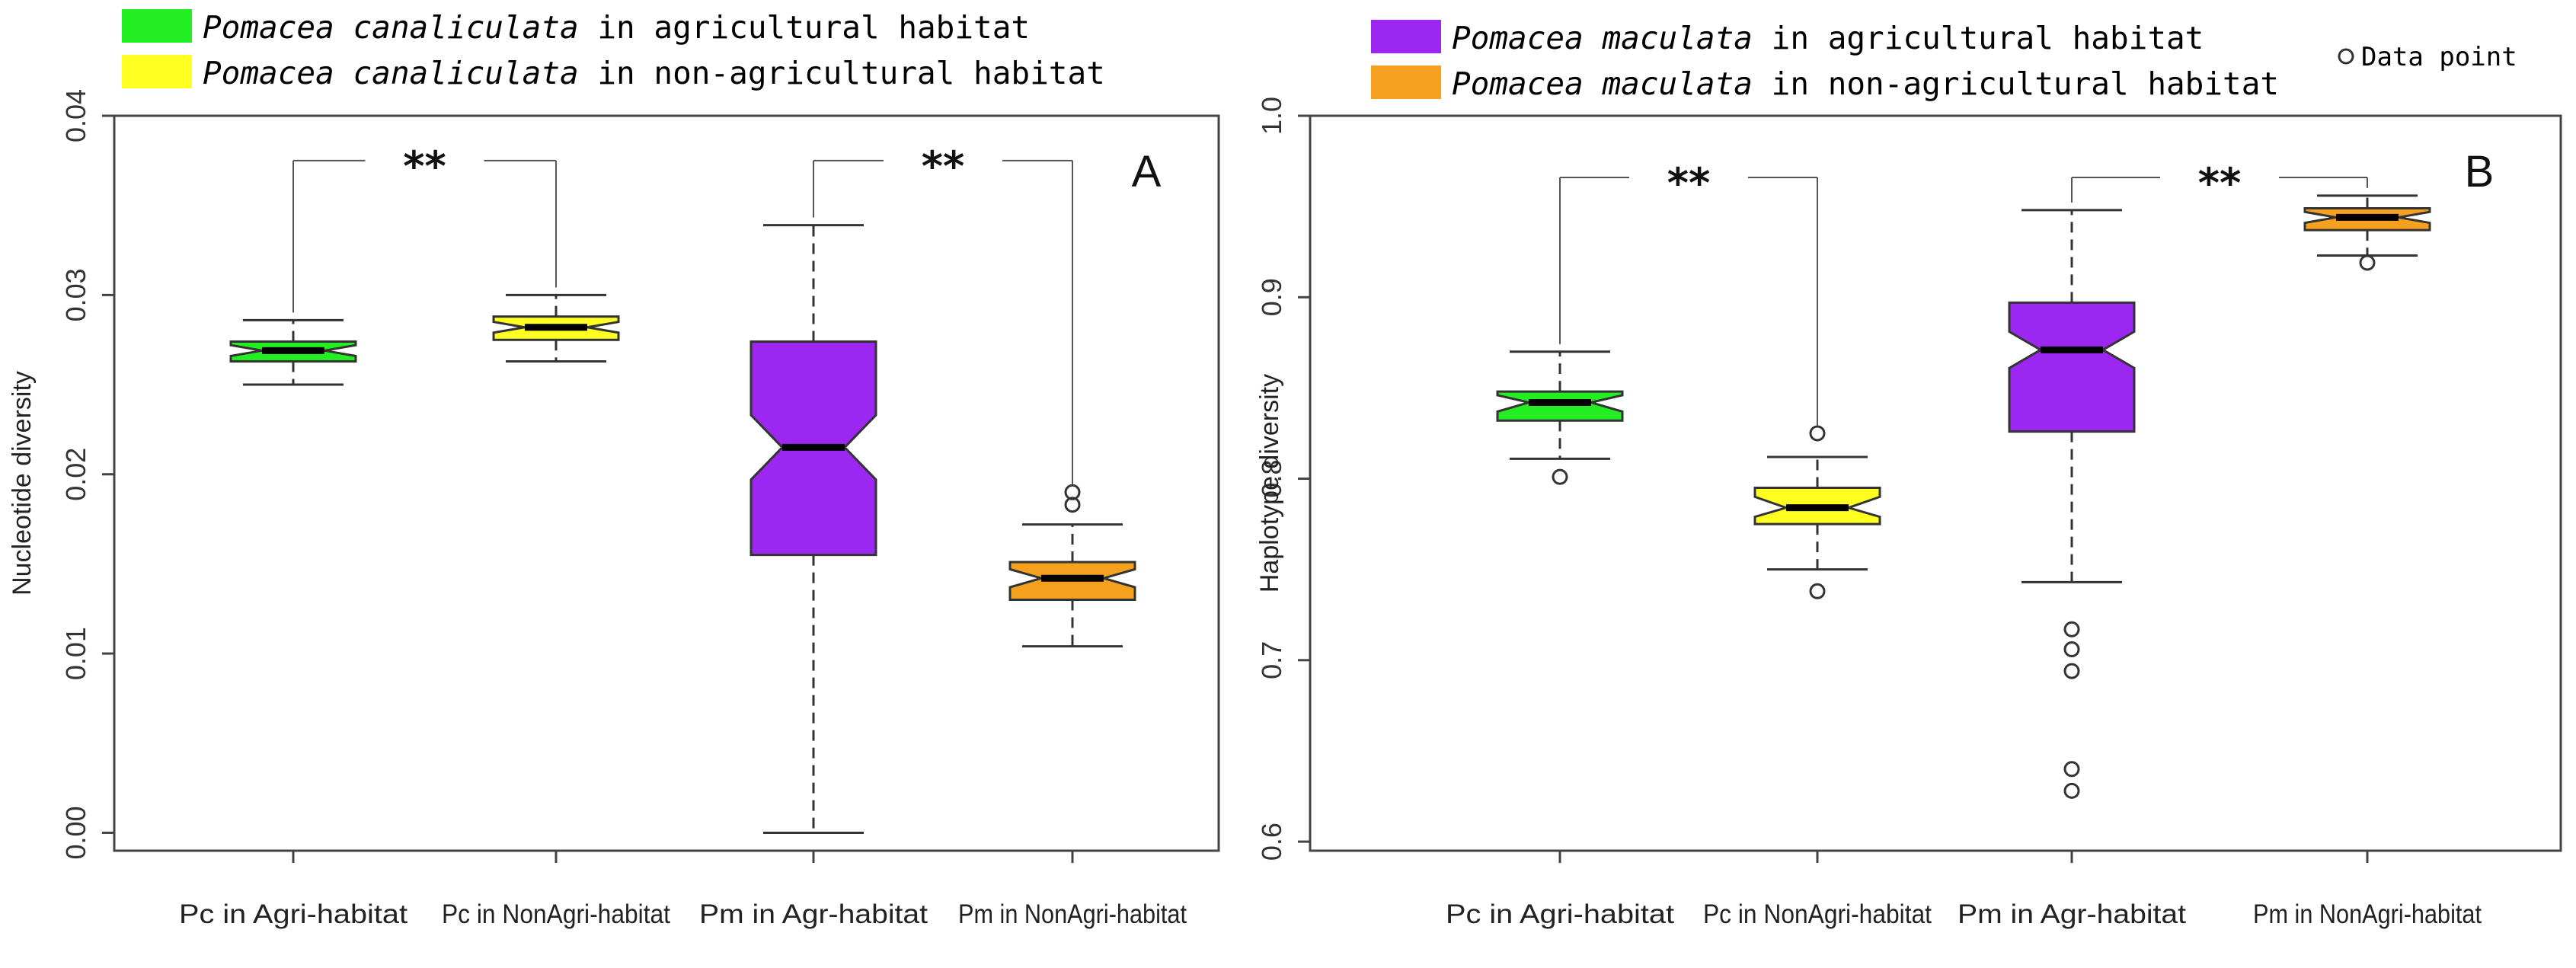 This screenshot has height=968, width=2576. I want to click on y-axis-title: Haplotype diversity, so click(1269, 483).